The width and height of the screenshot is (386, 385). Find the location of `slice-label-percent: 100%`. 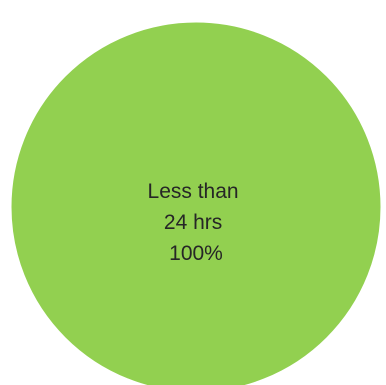

slice-label-percent: 100% is located at coordinates (196, 253).